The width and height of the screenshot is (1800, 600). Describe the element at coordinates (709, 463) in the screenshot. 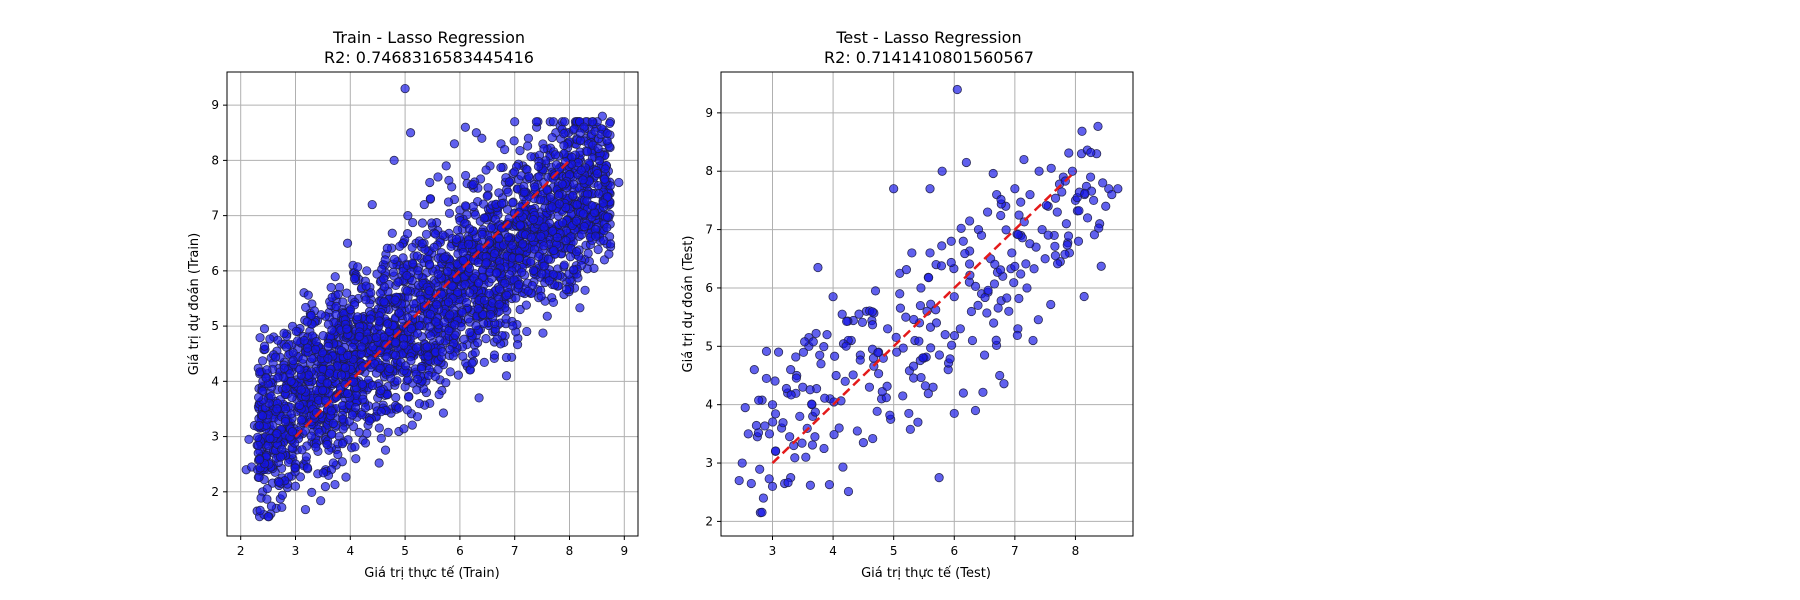

I see `test-y-tick-label: 3` at that location.